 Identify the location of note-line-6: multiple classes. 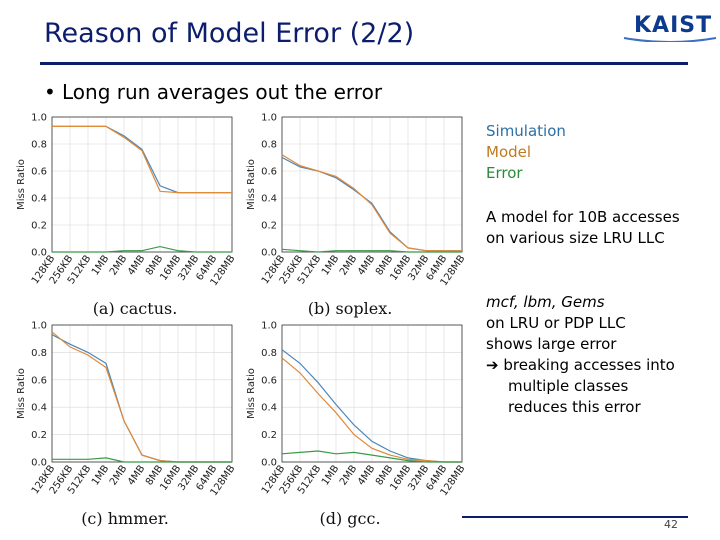
(568, 386).